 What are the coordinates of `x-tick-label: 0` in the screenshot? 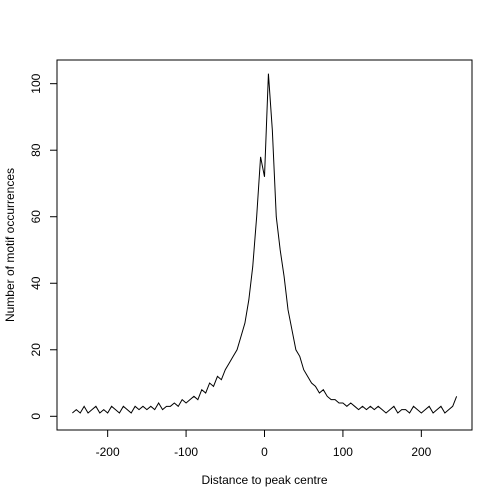 It's located at (264, 452).